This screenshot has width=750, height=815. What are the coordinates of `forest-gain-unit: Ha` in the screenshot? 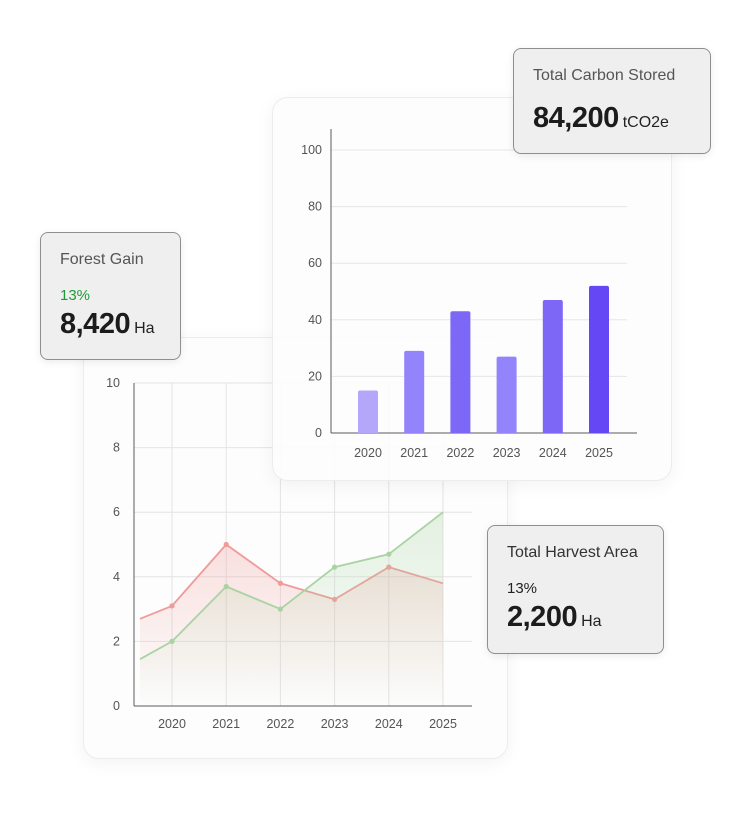 It's located at (144, 328).